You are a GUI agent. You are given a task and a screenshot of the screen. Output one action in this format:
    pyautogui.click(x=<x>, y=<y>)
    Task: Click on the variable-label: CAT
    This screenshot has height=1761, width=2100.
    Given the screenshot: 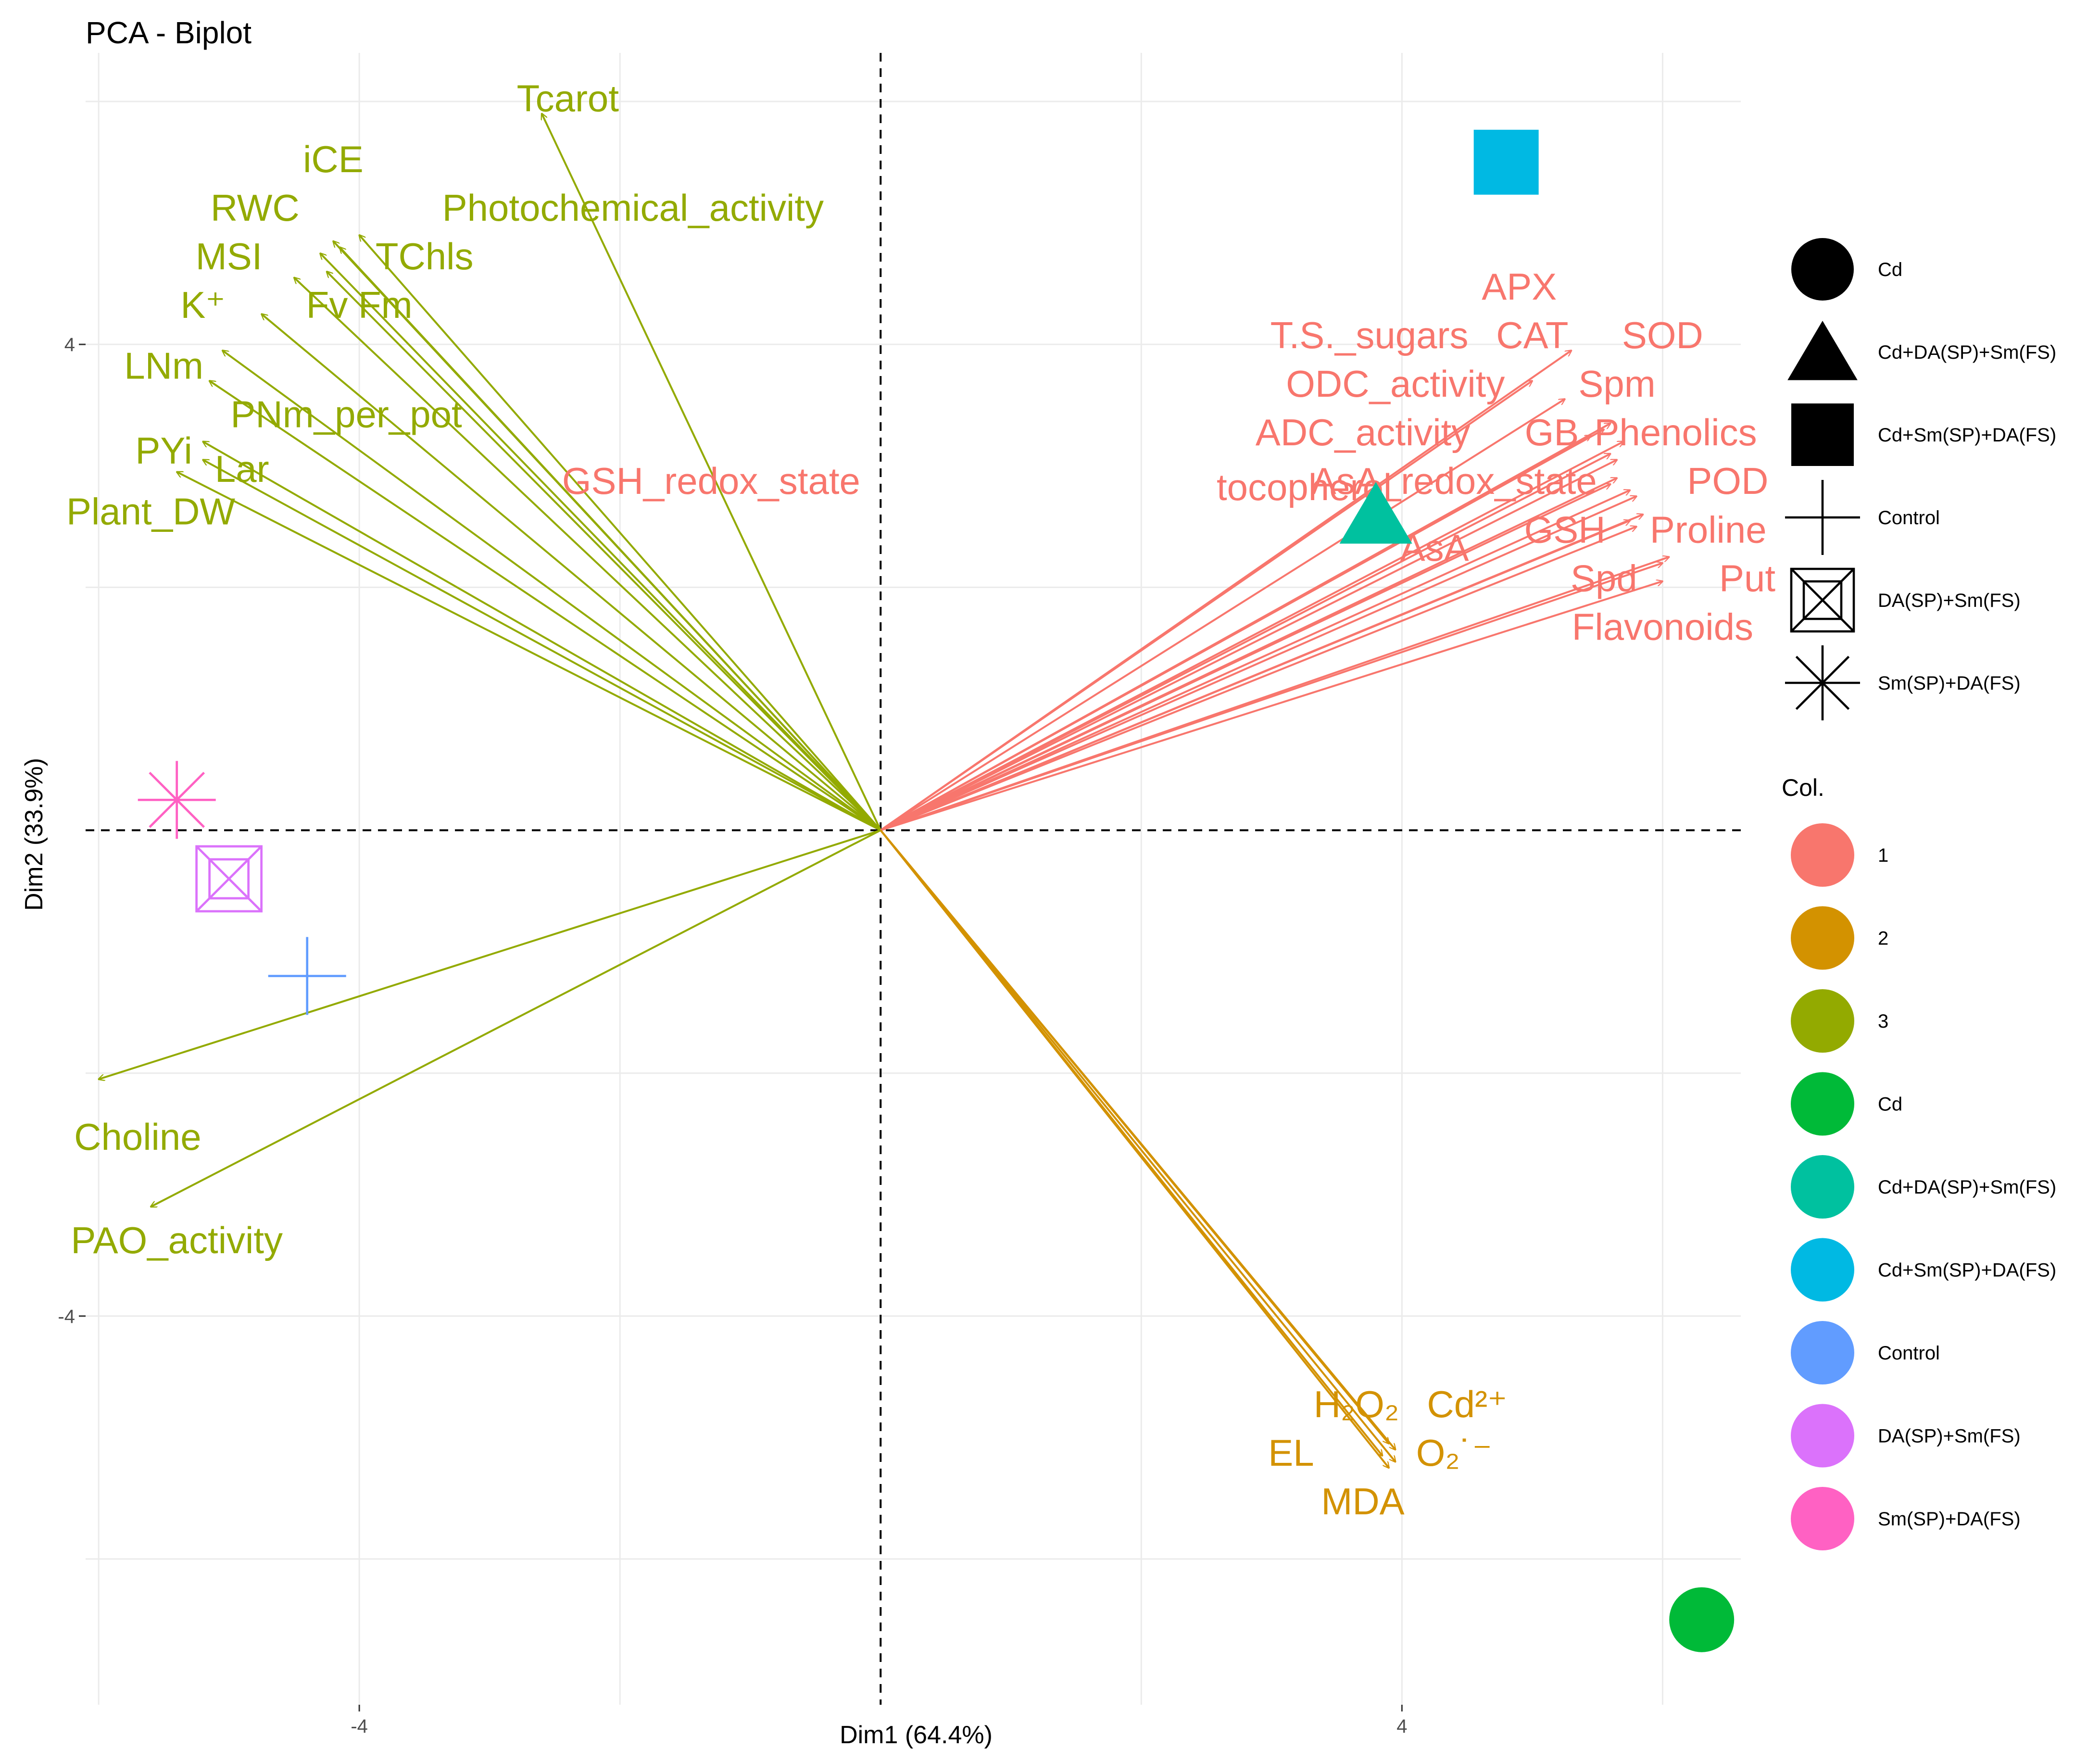 What is the action you would take?
    pyautogui.click(x=1532, y=335)
    